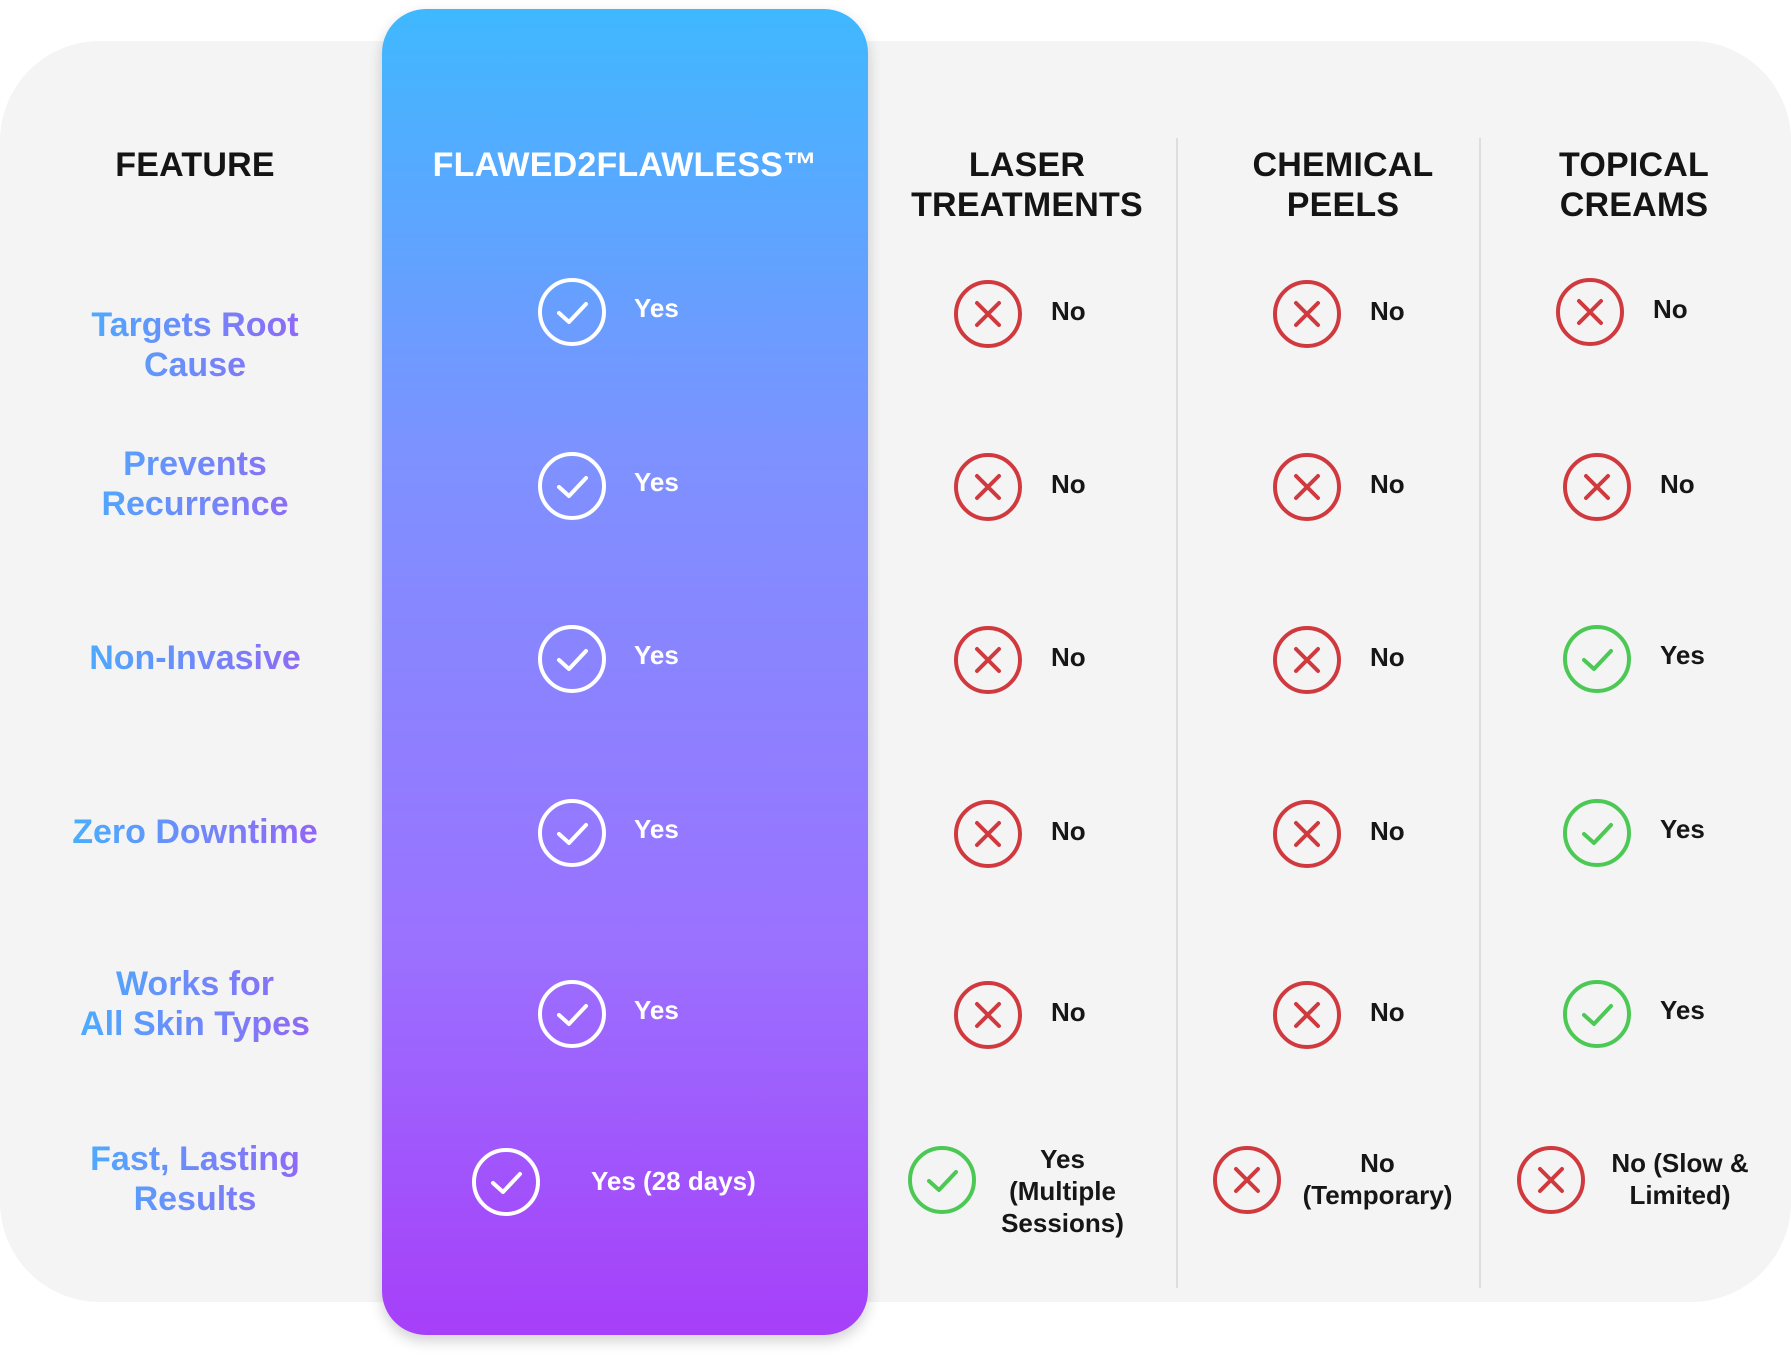  Describe the element at coordinates (1062, 1223) in the screenshot. I see `laser-value-line3: Sessions)` at that location.